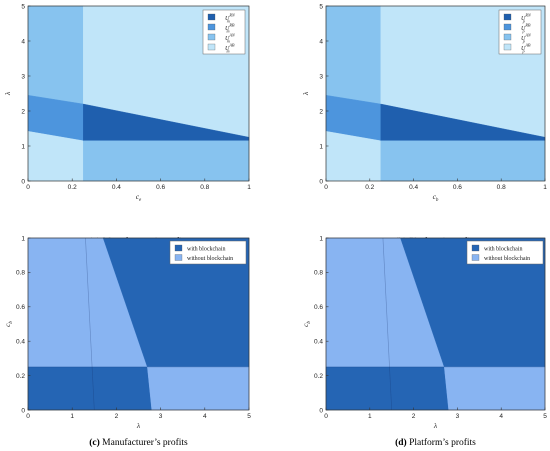  I want to click on x-tick-label: 0.4, so click(413, 187).